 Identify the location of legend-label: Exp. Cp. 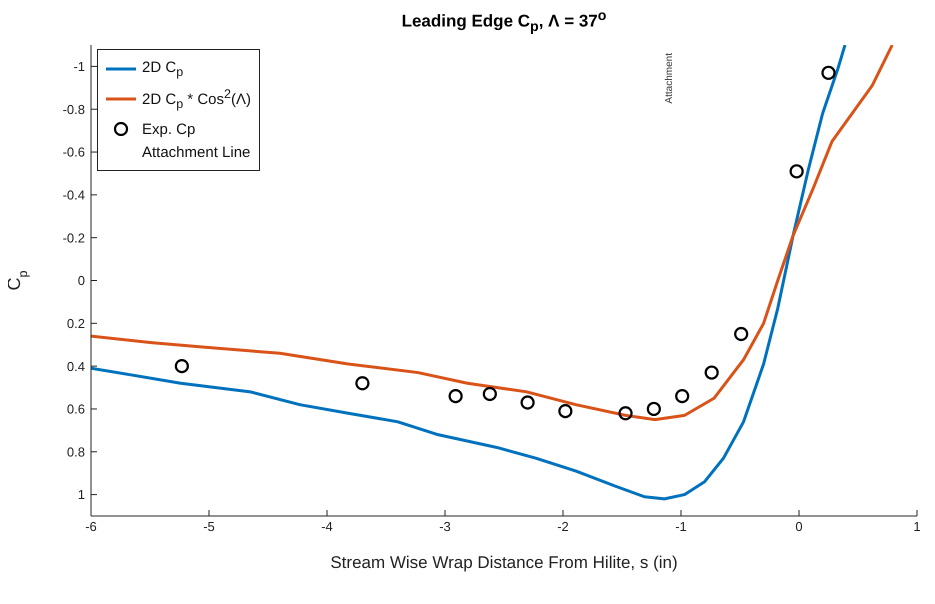
(169, 129).